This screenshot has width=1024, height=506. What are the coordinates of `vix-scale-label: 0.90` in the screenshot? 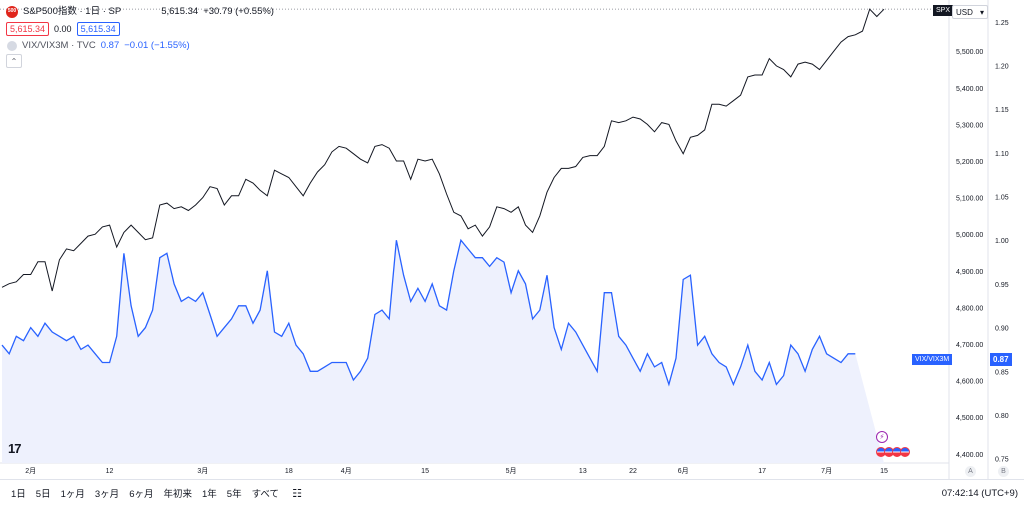 It's located at (1002, 329).